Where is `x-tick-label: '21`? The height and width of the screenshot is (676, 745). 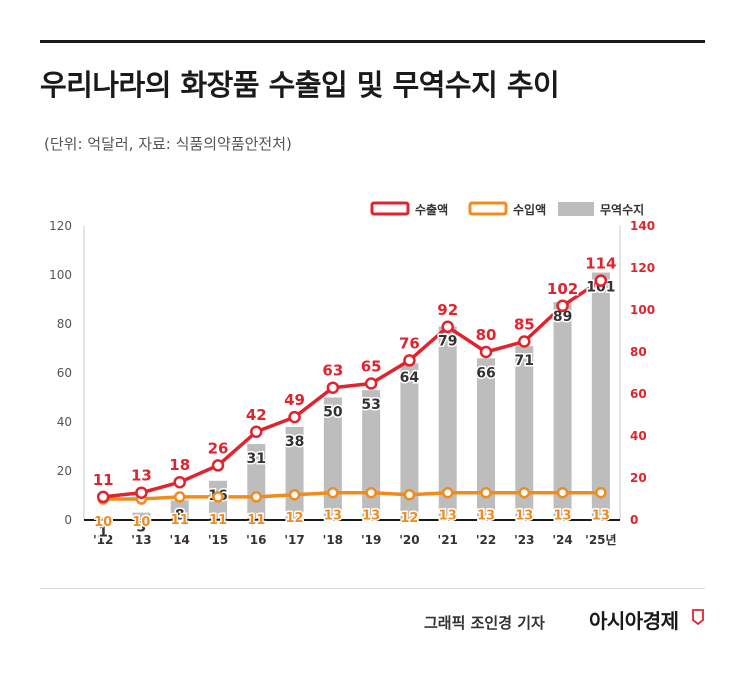
x-tick-label: '21 is located at coordinates (448, 540).